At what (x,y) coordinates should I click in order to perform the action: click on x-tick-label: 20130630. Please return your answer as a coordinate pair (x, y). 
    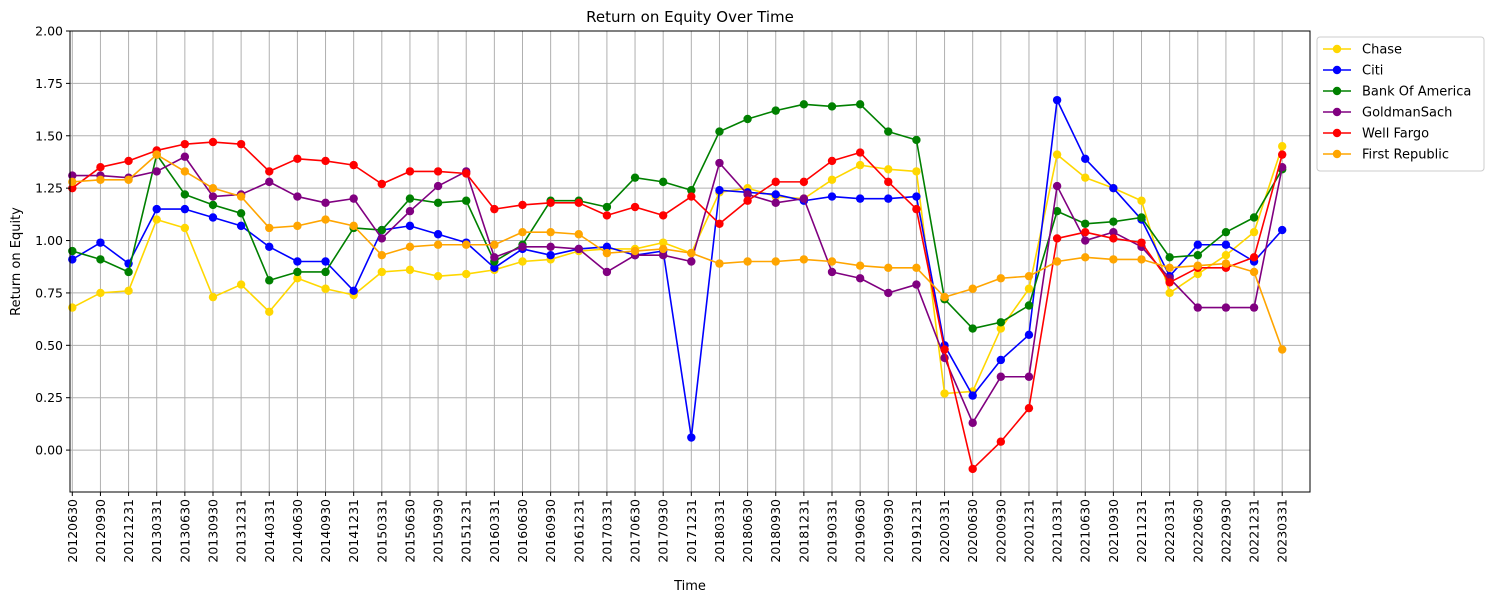
    Looking at the image, I should click on (184, 531).